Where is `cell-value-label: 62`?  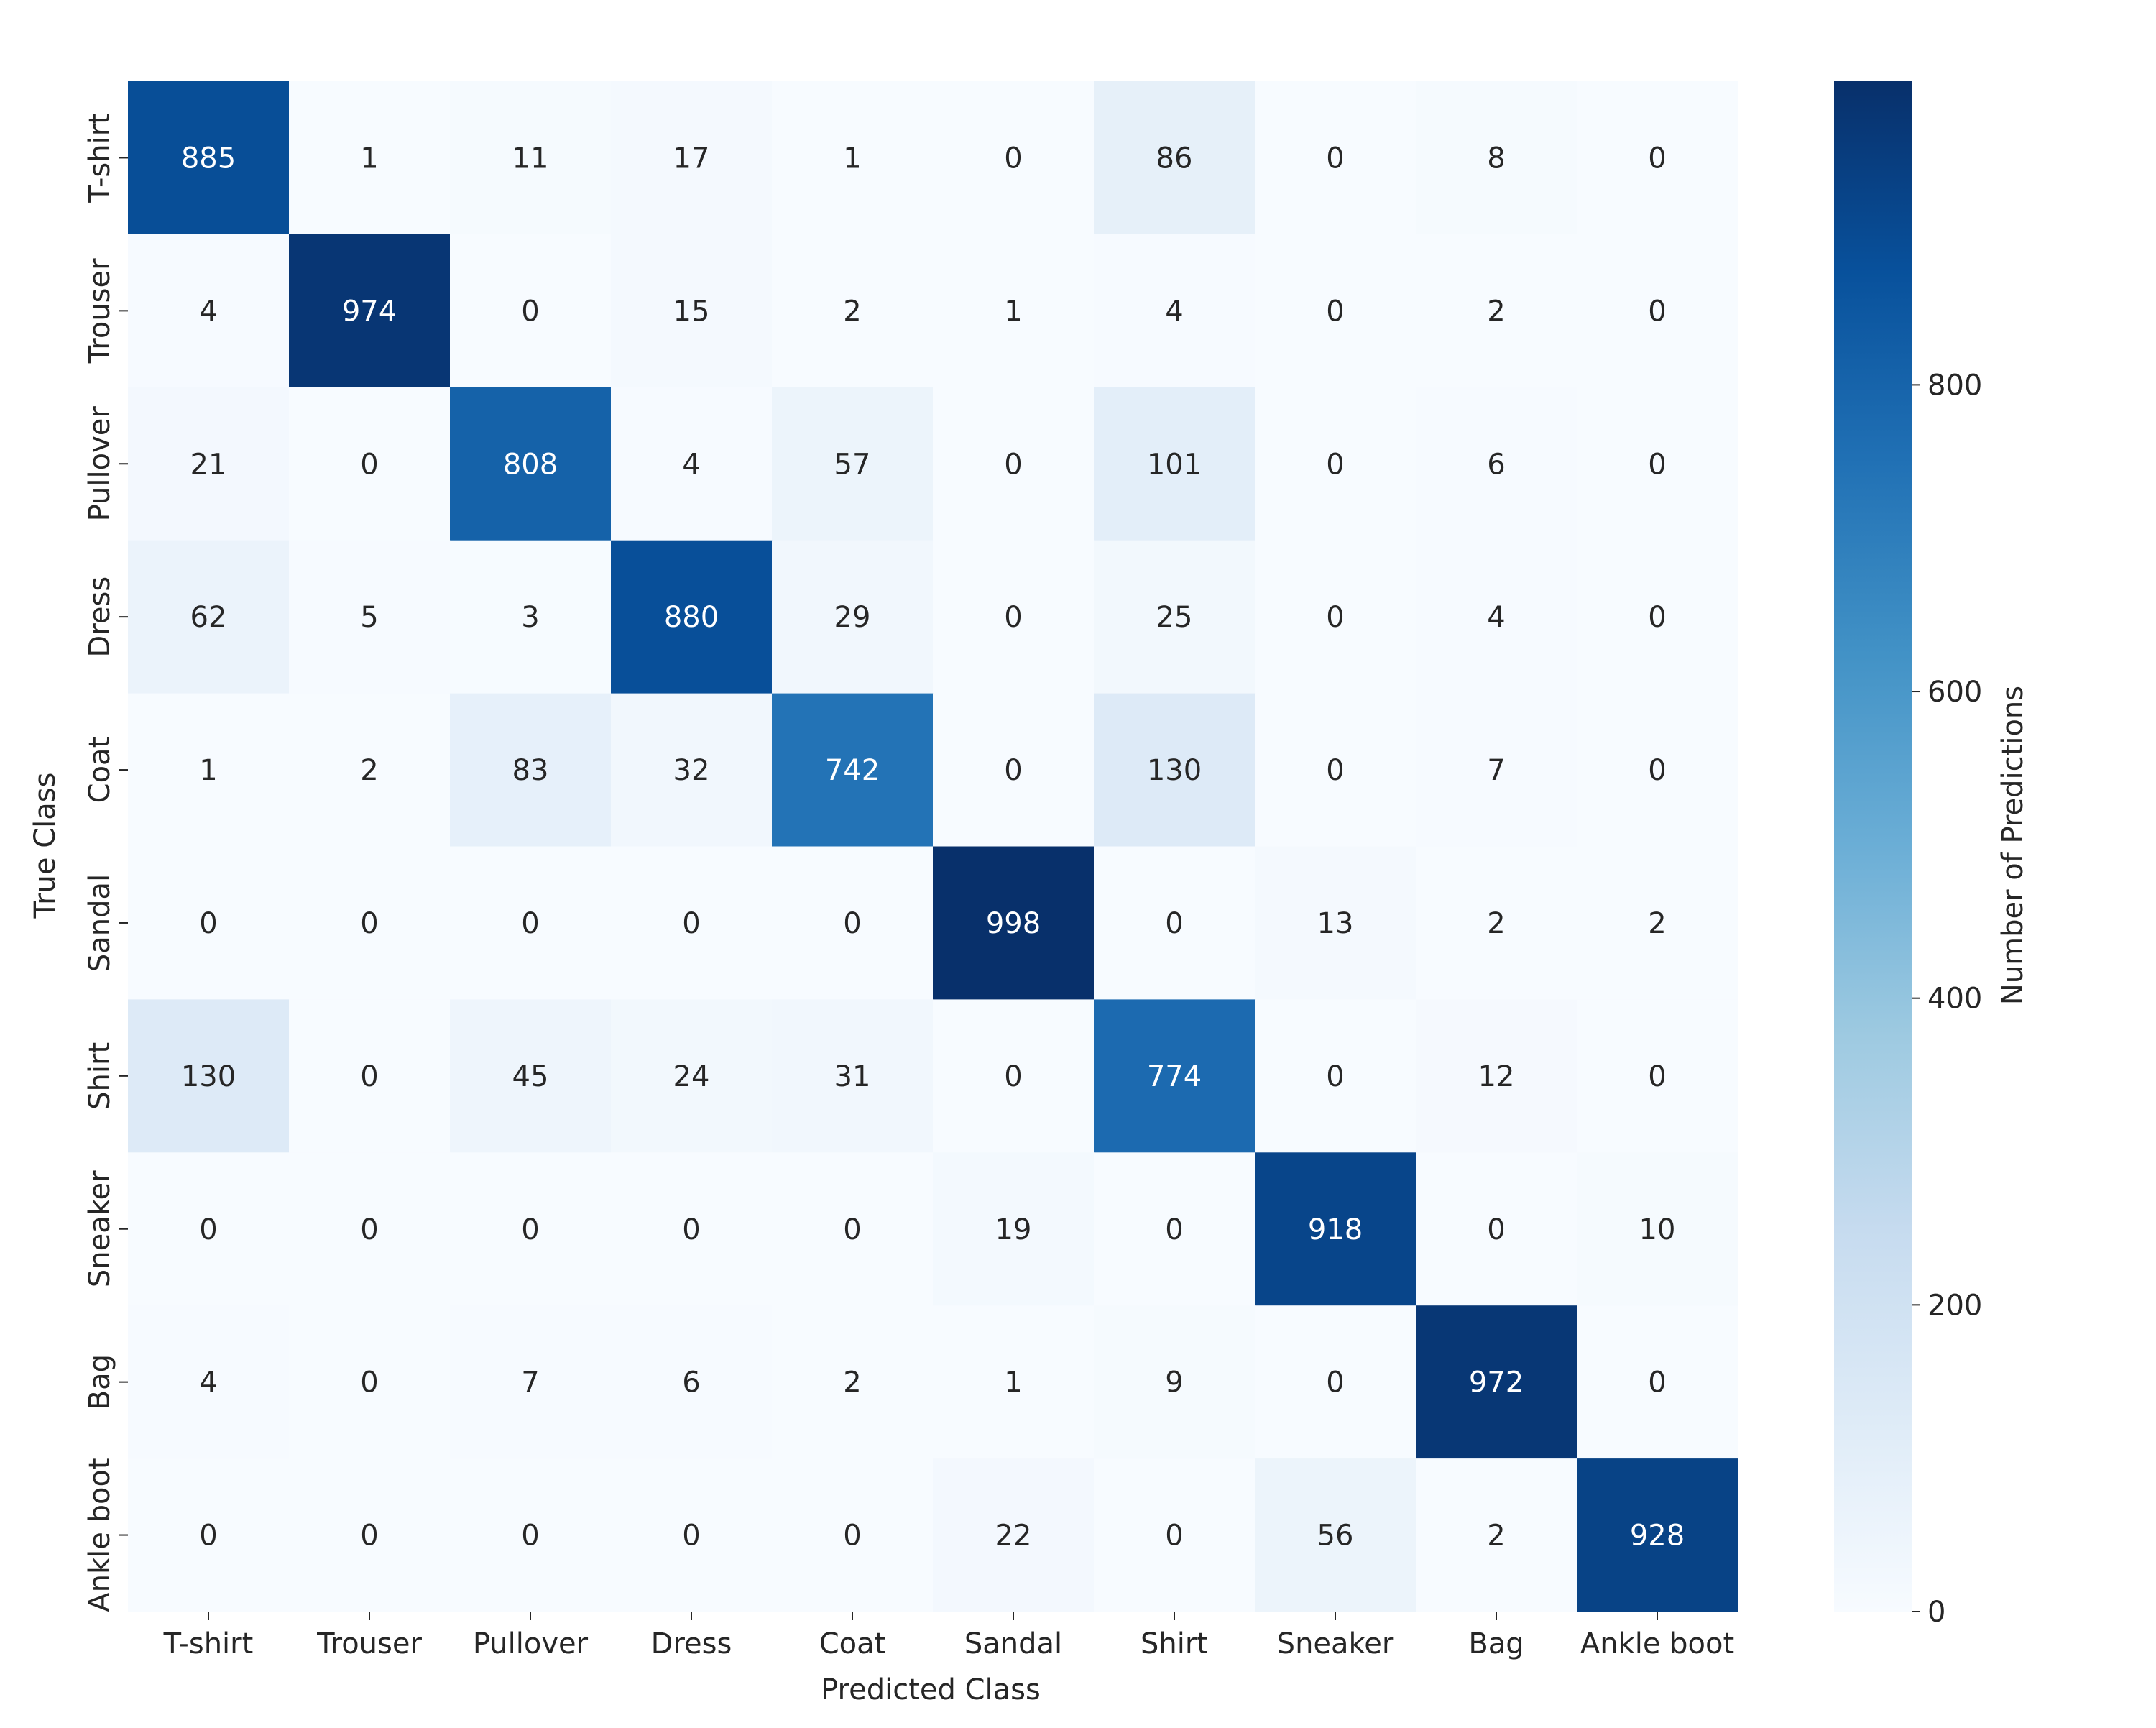
cell-value-label: 62 is located at coordinates (209, 617).